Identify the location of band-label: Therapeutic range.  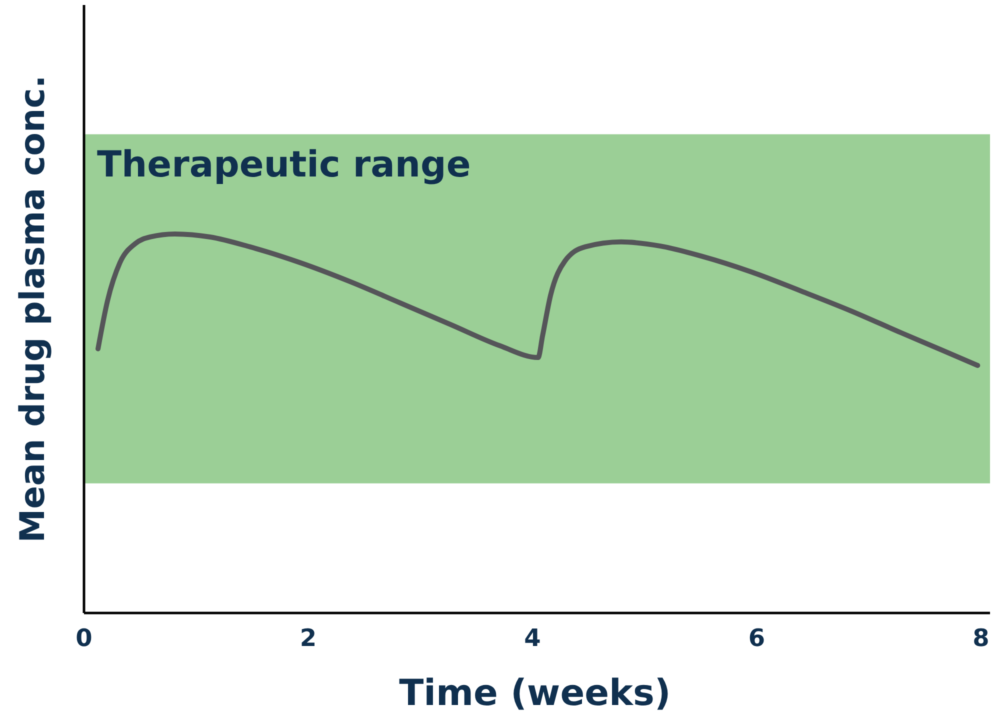
(284, 165).